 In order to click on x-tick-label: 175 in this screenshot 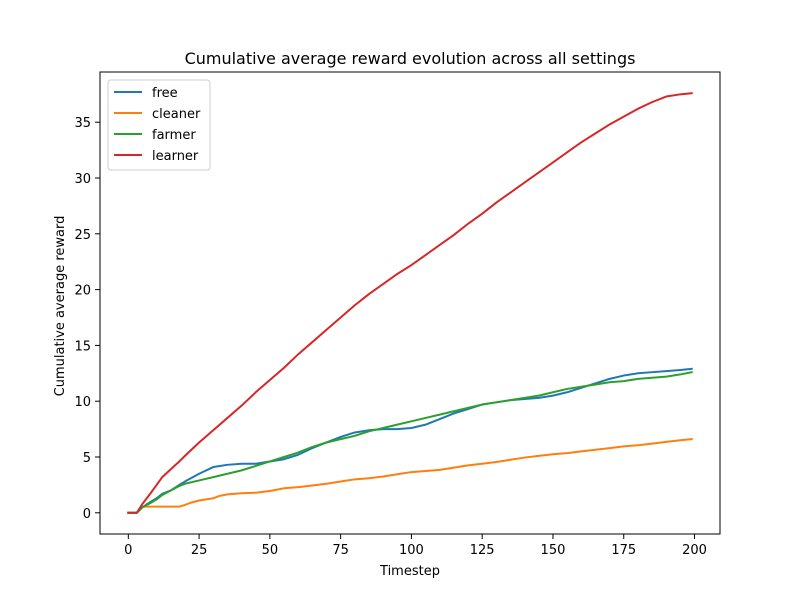, I will do `click(623, 550)`.